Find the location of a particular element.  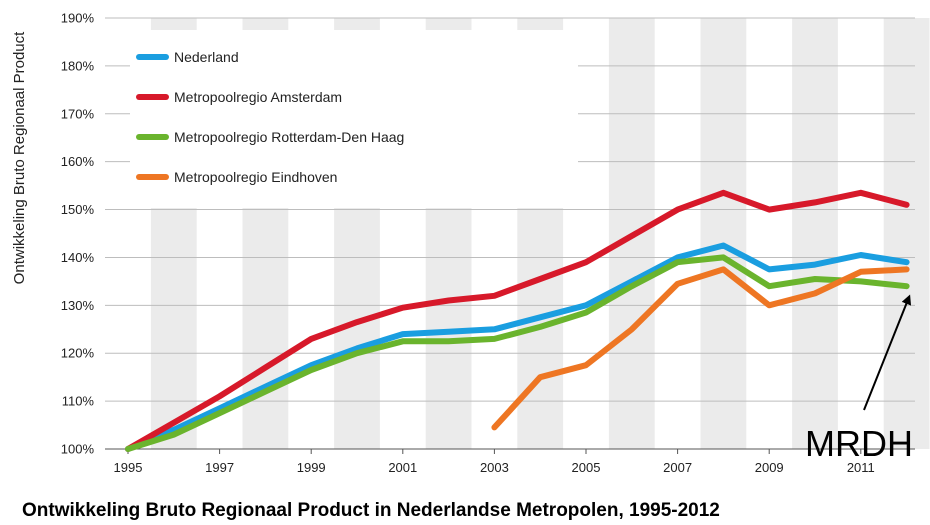

legend-label: Nederland is located at coordinates (206, 57).